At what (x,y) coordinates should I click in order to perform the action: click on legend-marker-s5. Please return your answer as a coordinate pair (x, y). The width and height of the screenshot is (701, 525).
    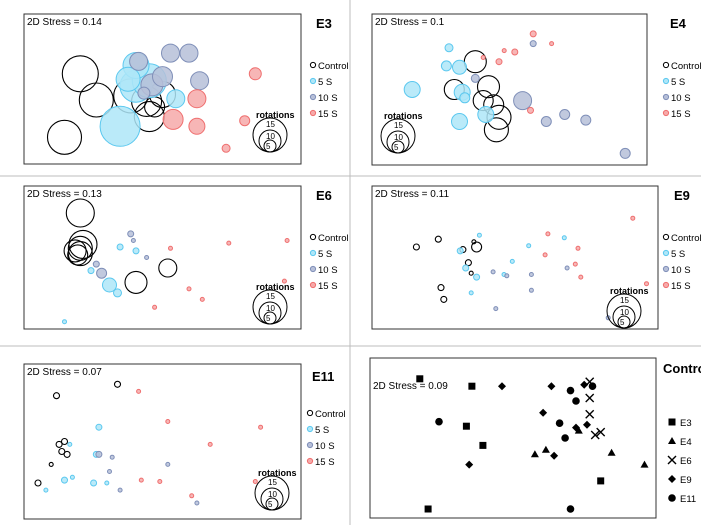
    Looking at the image, I should click on (313, 253).